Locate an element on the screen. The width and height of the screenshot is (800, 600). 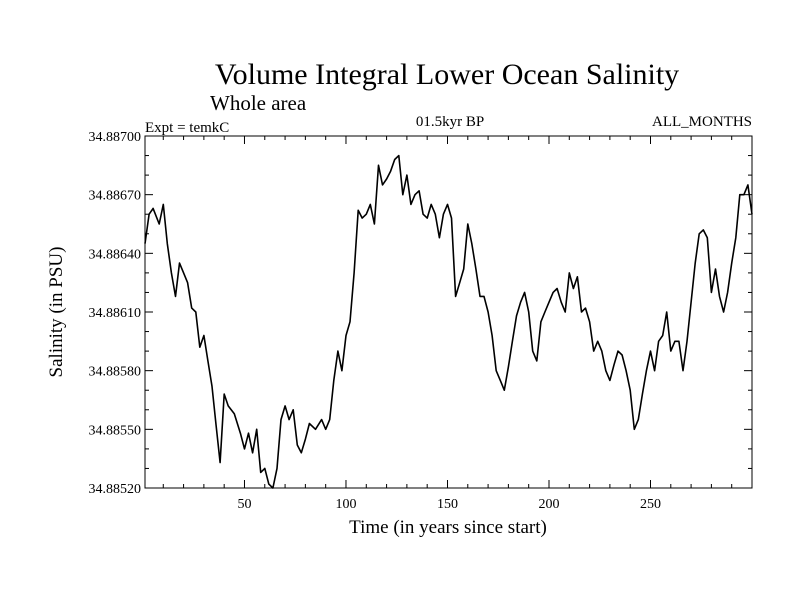
x-axis-title: Time (in years since start) is located at coordinates (448, 527).